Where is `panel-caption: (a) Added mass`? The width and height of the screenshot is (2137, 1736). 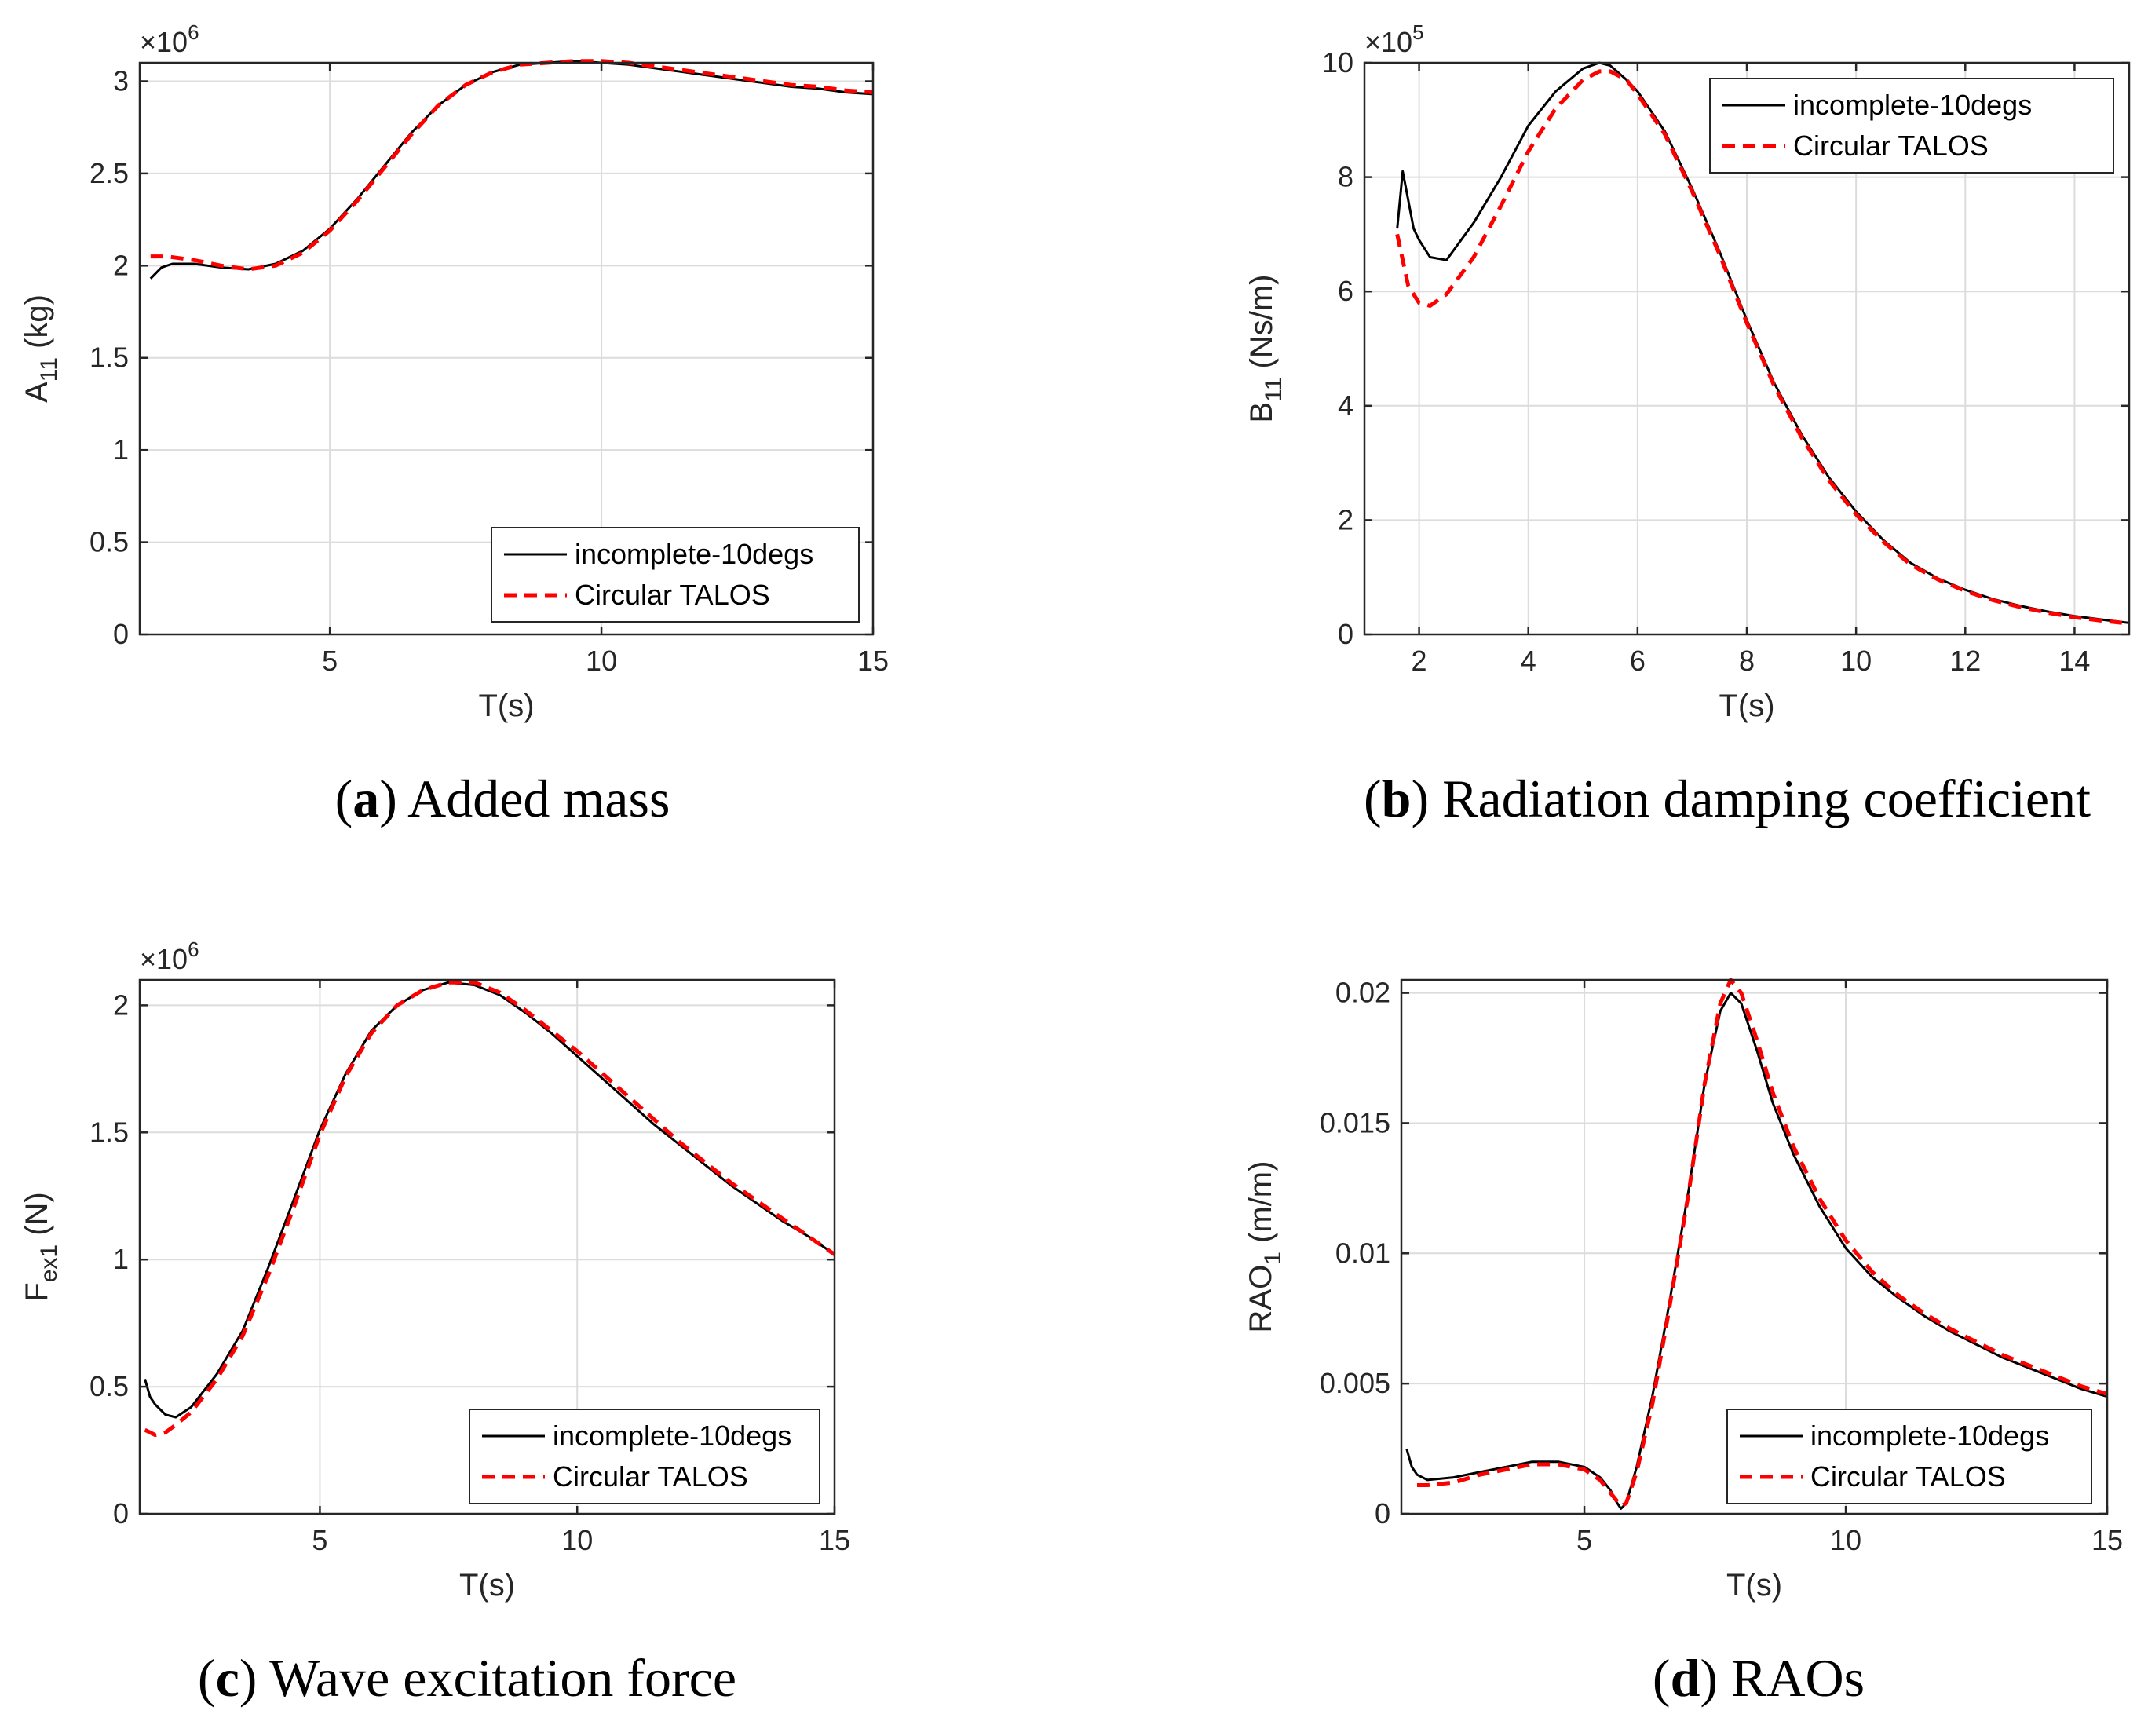 panel-caption: (a) Added mass is located at coordinates (502, 798).